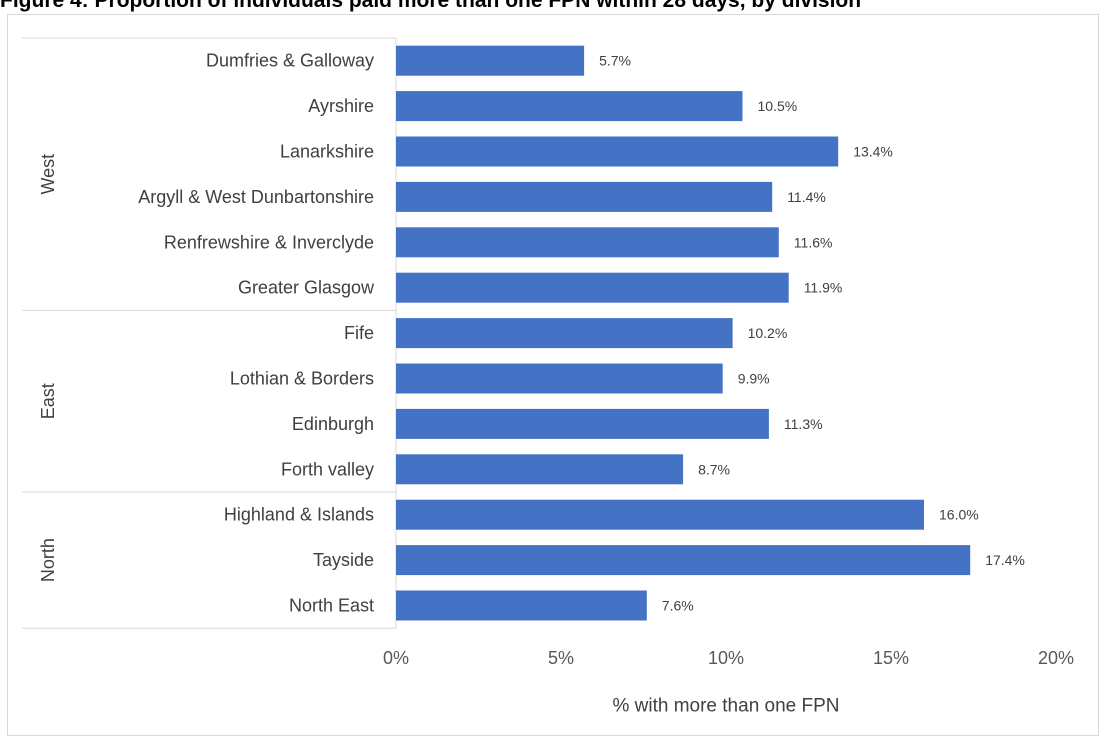 The image size is (1101, 737). I want to click on category-label-ayrshire: Ayrshire, so click(341, 106).